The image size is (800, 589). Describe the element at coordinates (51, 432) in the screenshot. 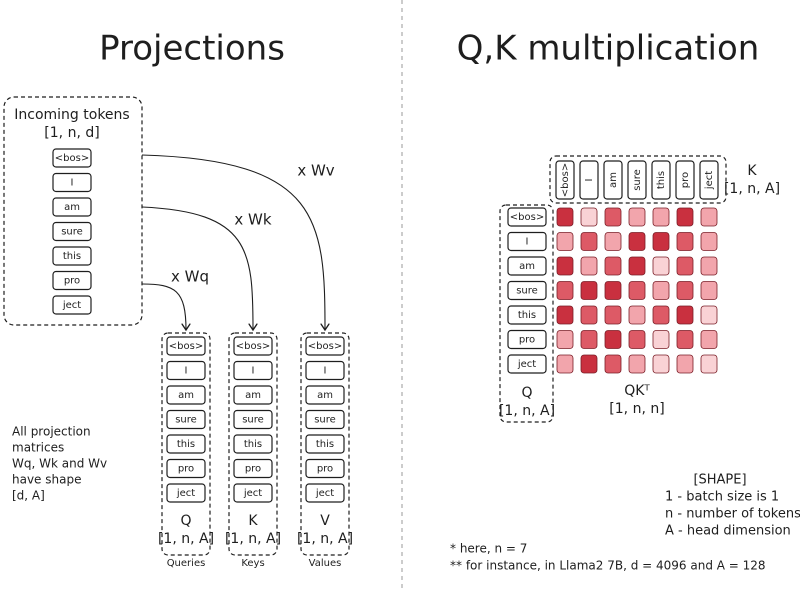

I see `note-line: All projection` at that location.